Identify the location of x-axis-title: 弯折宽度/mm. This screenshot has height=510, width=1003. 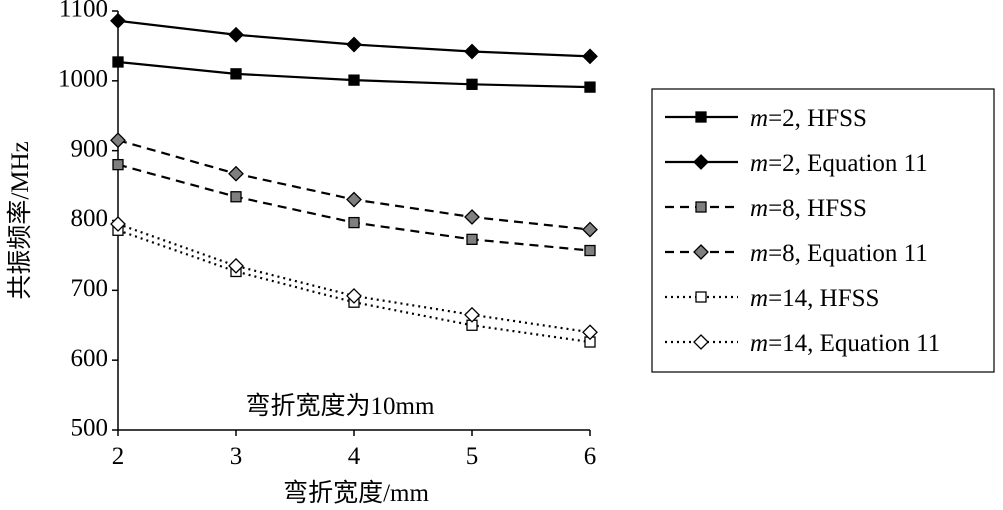
(356, 493).